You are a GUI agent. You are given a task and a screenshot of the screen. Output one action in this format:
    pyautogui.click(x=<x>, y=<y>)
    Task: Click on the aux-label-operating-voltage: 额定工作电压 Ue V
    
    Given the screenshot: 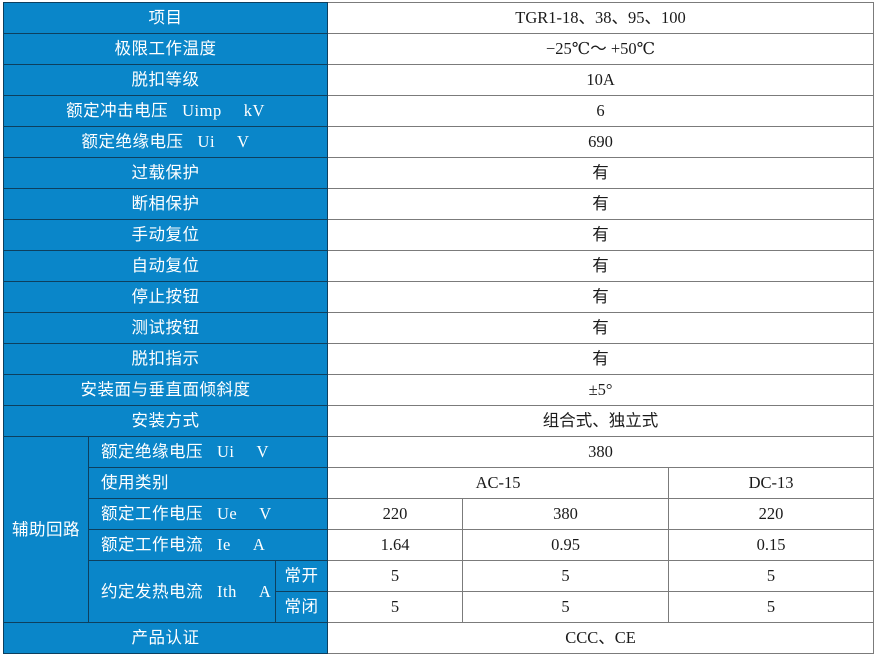 What is the action you would take?
    pyautogui.click(x=208, y=514)
    